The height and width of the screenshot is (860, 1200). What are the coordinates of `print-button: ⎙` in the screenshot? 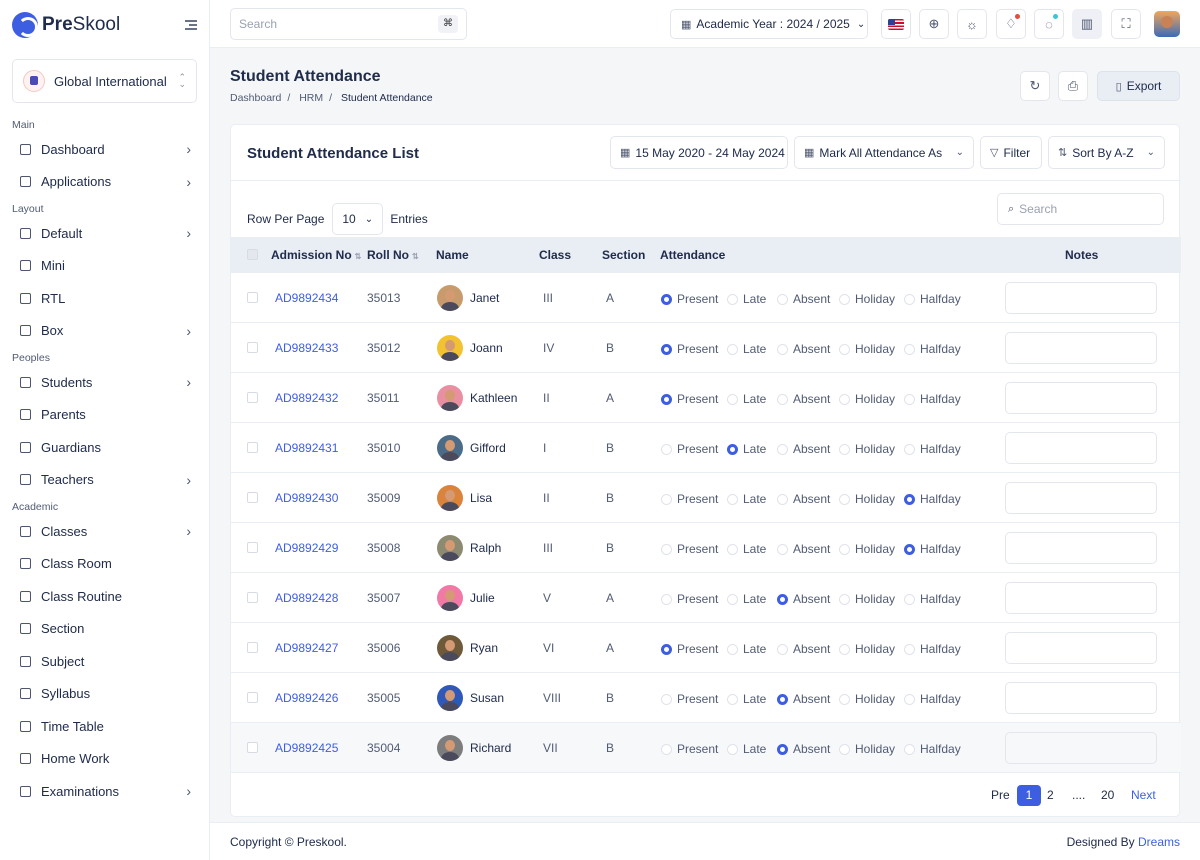 It's located at (1073, 86).